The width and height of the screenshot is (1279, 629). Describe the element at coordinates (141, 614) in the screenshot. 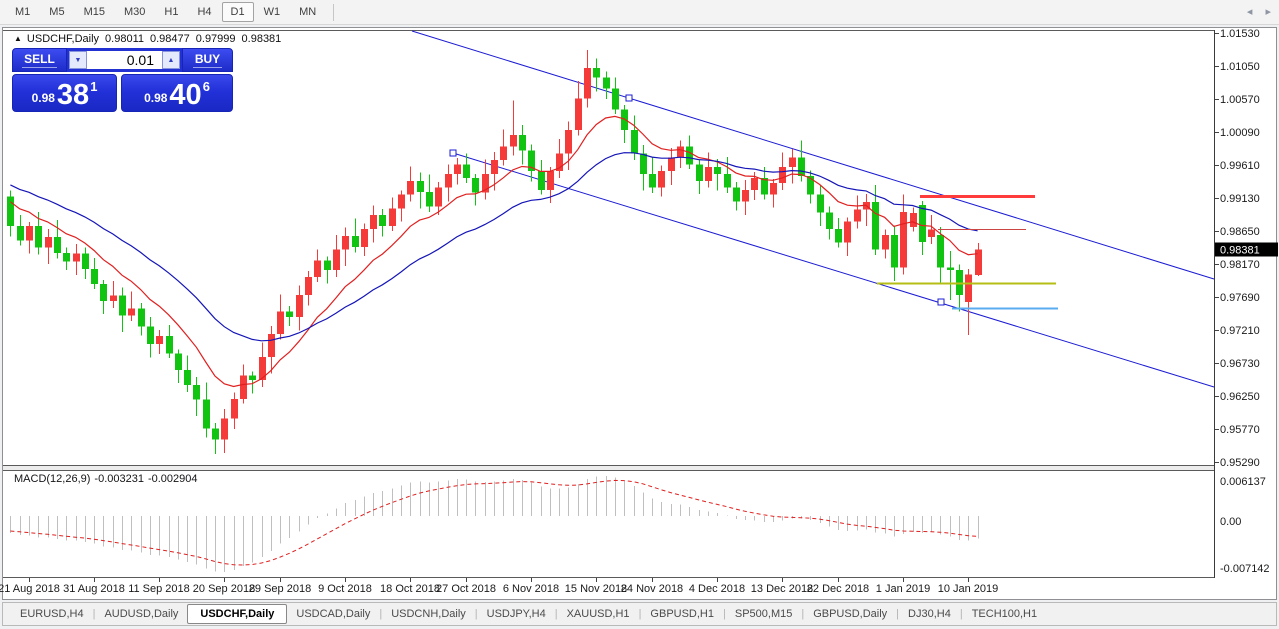

I see `chart-tab-audusd-daily: AUDUSD,Daily` at that location.